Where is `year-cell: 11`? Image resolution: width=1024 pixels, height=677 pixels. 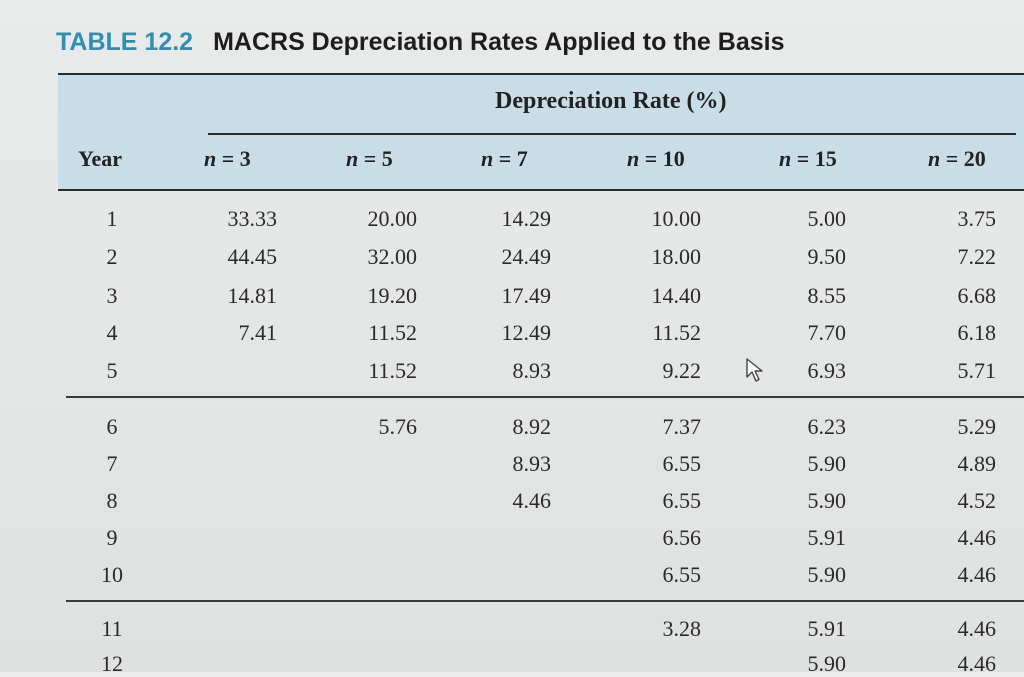
year-cell: 11 is located at coordinates (112, 628).